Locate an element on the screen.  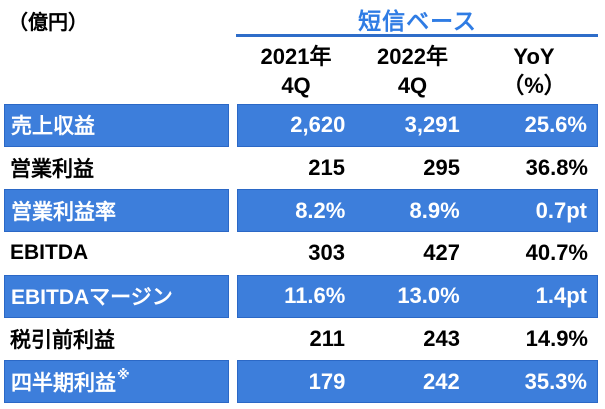
unit-label: （億円） is located at coordinates (48, 23).